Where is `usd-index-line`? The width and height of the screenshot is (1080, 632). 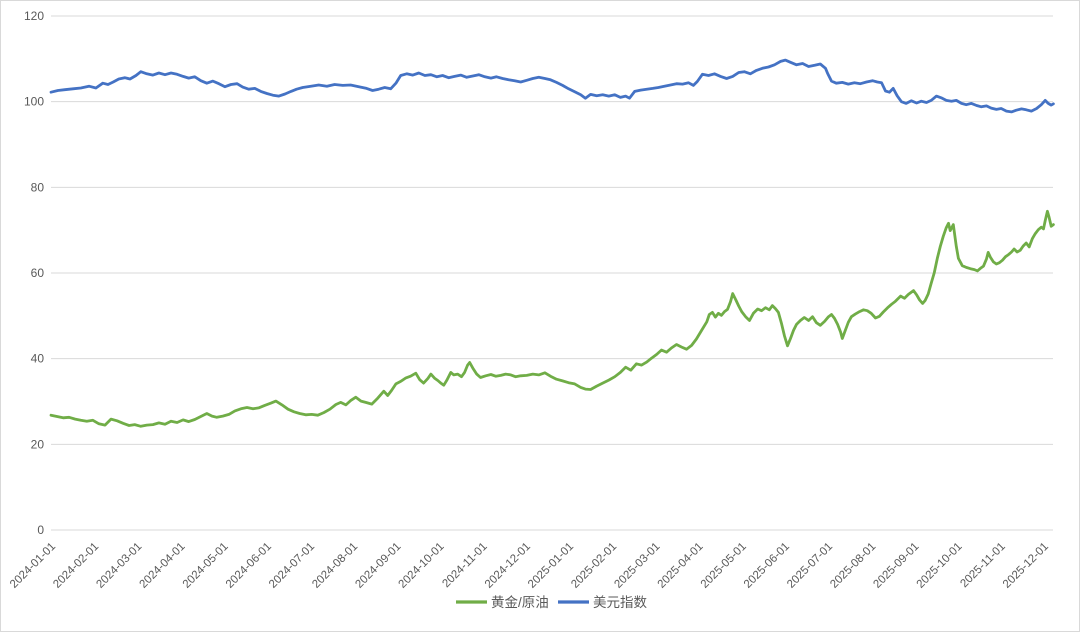
usd-index-line is located at coordinates (552, 86).